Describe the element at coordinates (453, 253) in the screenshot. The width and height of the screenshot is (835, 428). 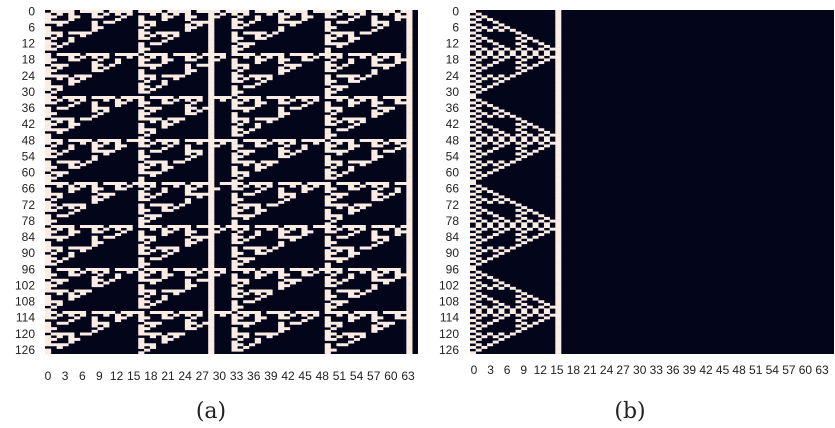
I see `y-tick-label: 90` at that location.